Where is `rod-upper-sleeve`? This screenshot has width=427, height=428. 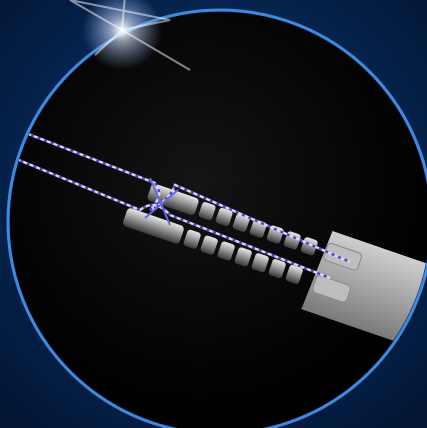 rod-upper-sleeve is located at coordinates (173, 199).